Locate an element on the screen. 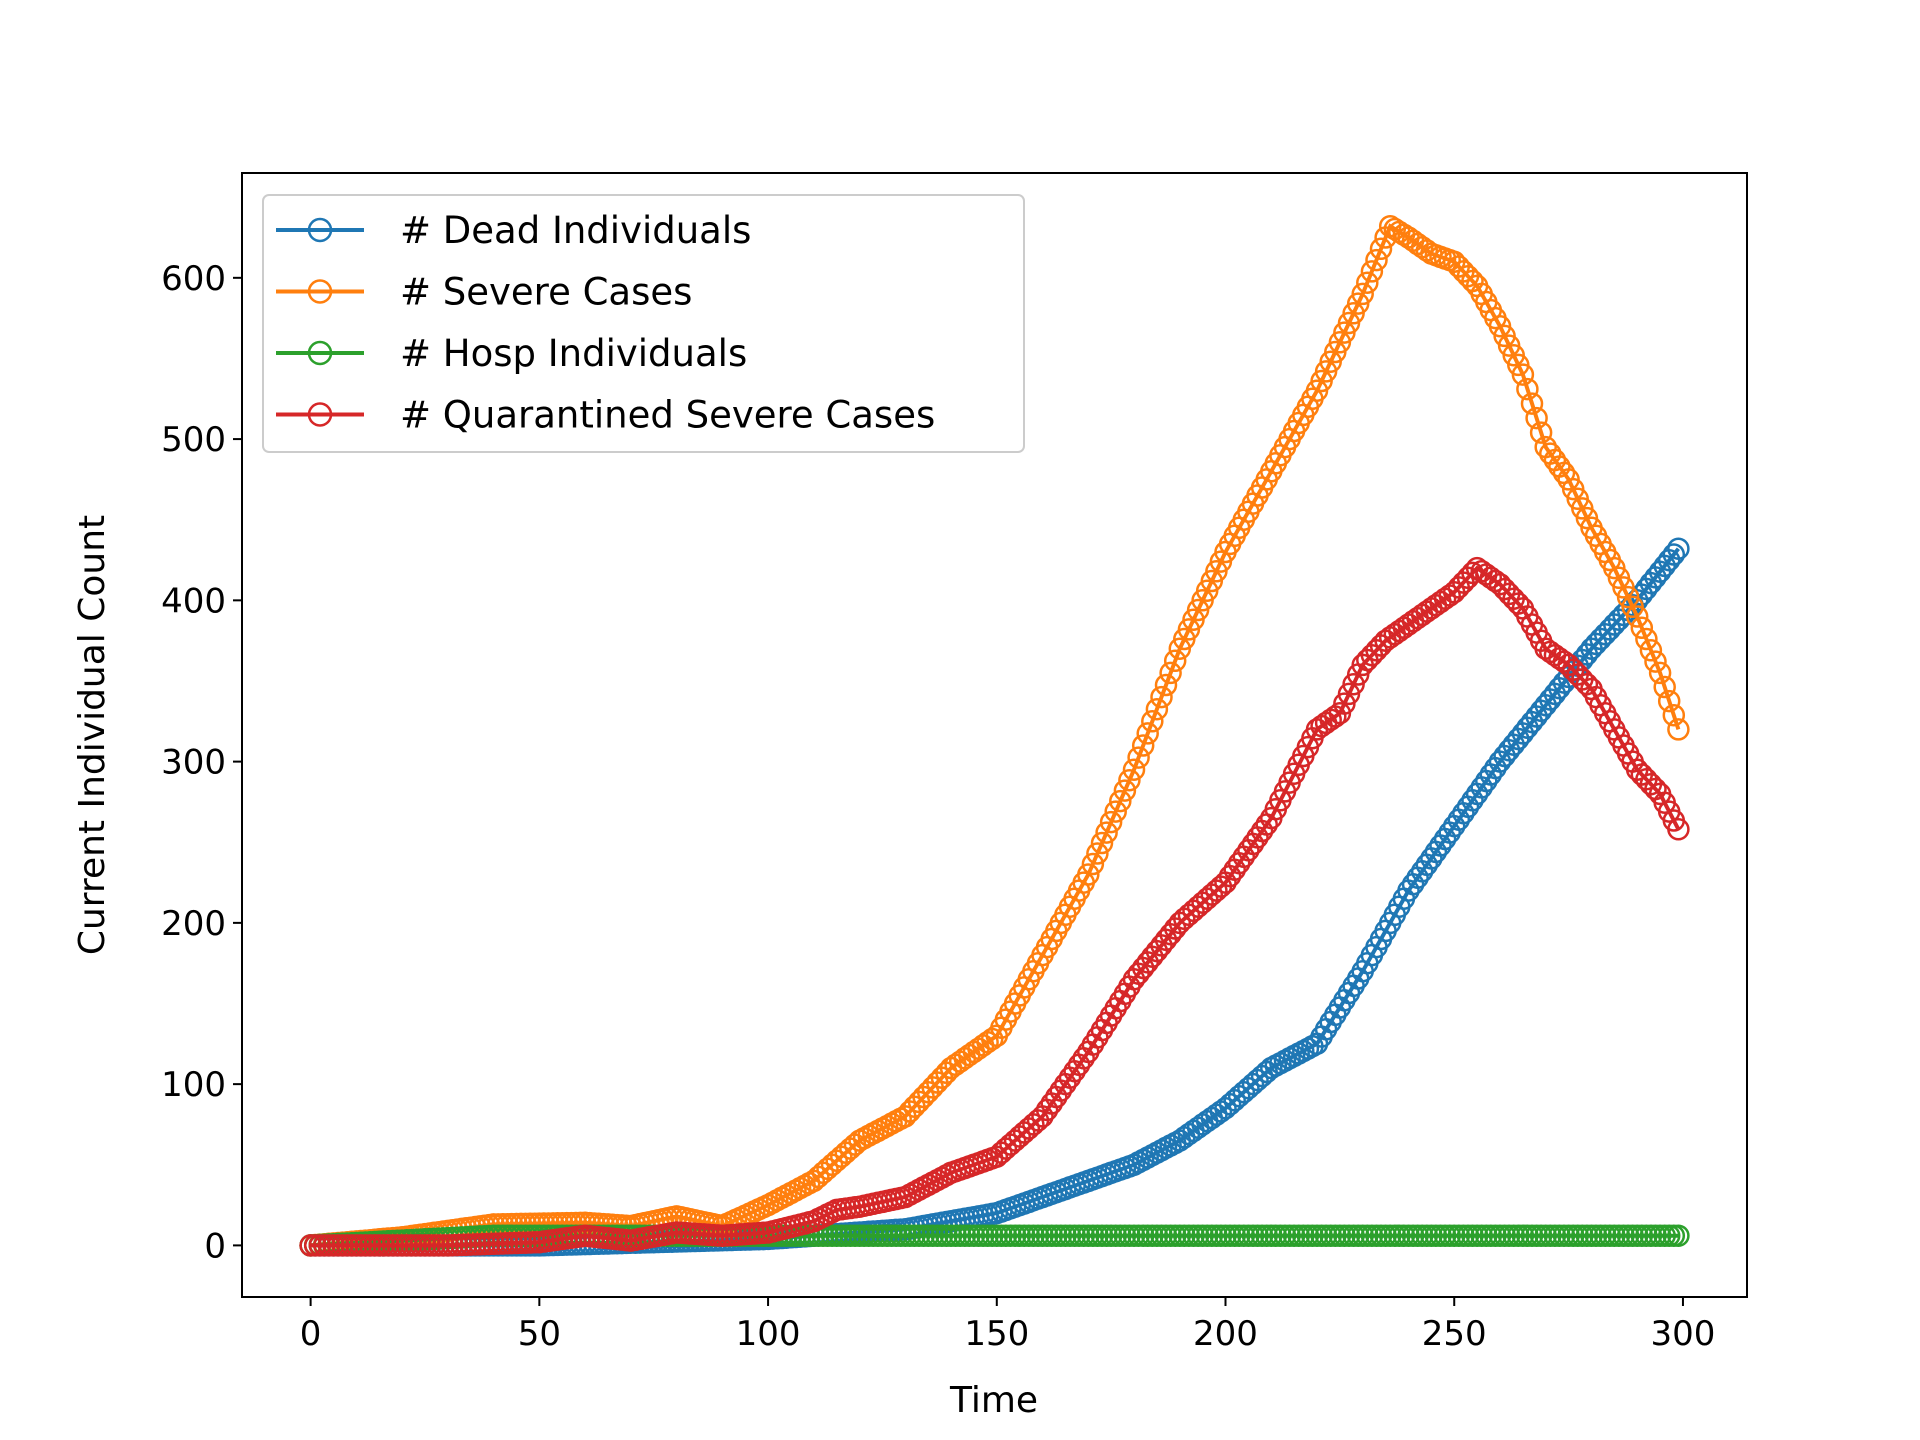  y-tick-label: 400 is located at coordinates (193, 601).